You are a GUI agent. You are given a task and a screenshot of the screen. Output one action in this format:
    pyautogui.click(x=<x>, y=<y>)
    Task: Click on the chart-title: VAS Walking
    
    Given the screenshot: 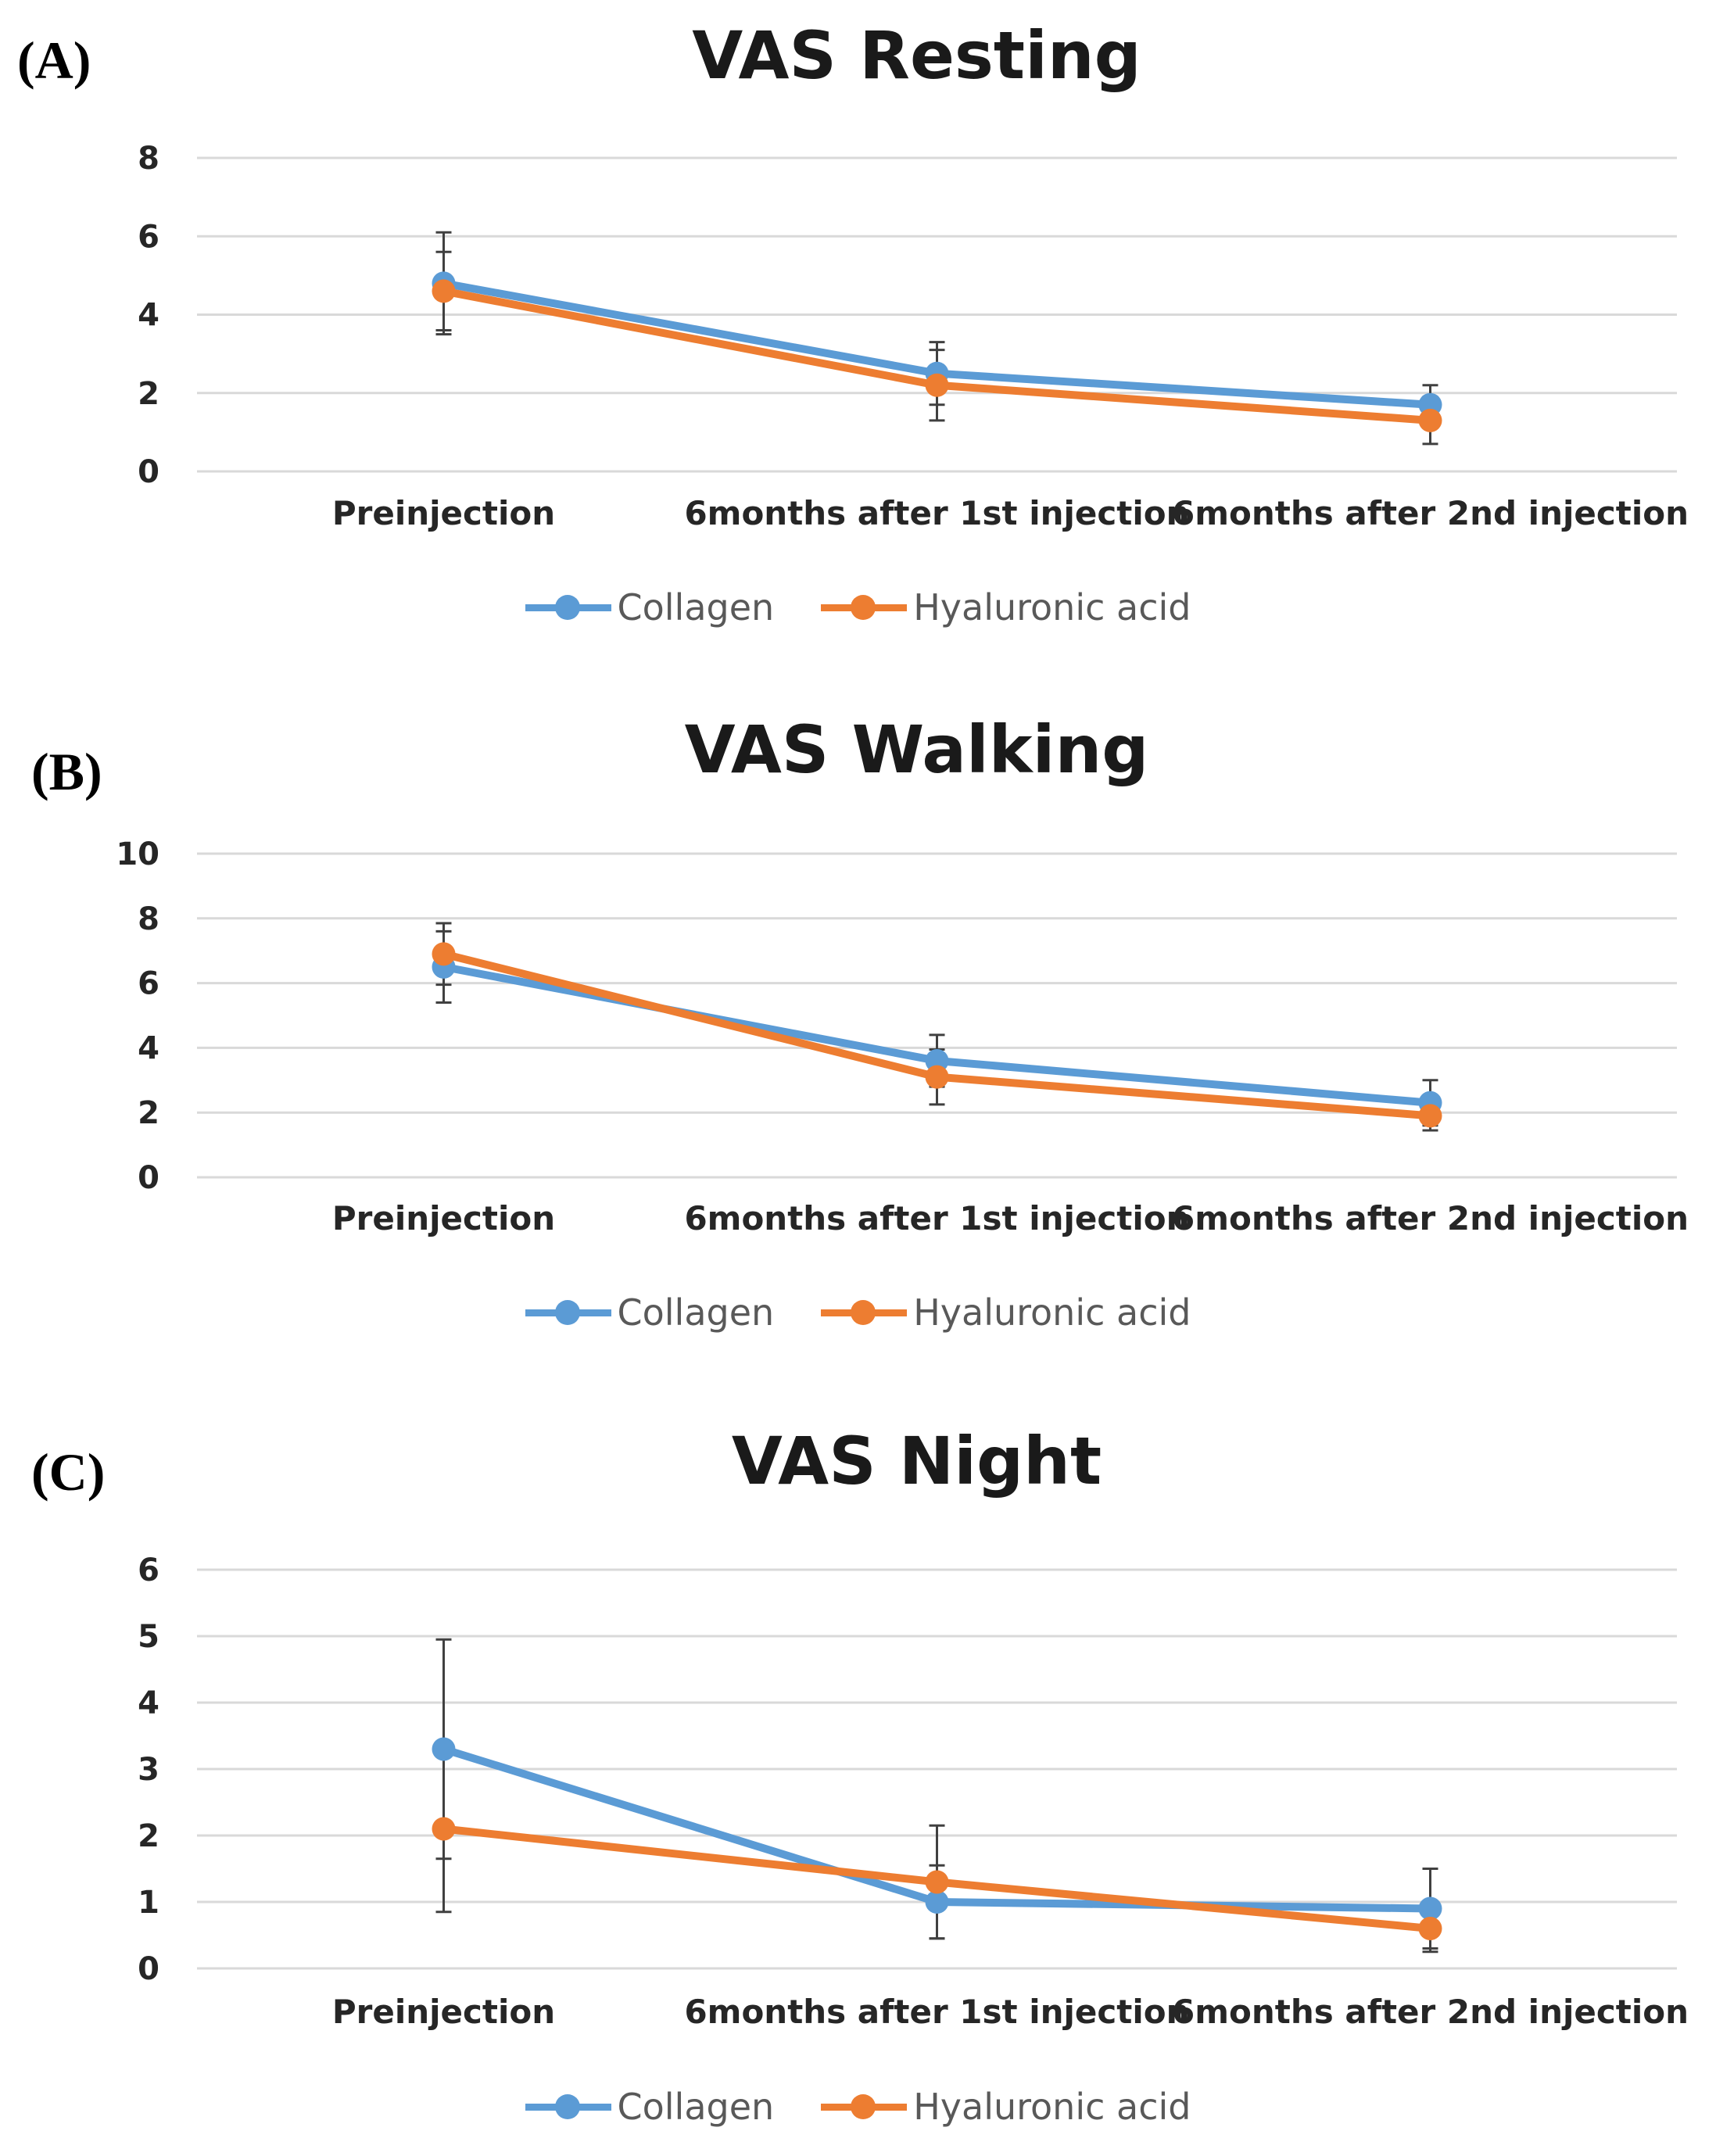 What is the action you would take?
    pyautogui.click(x=916, y=749)
    